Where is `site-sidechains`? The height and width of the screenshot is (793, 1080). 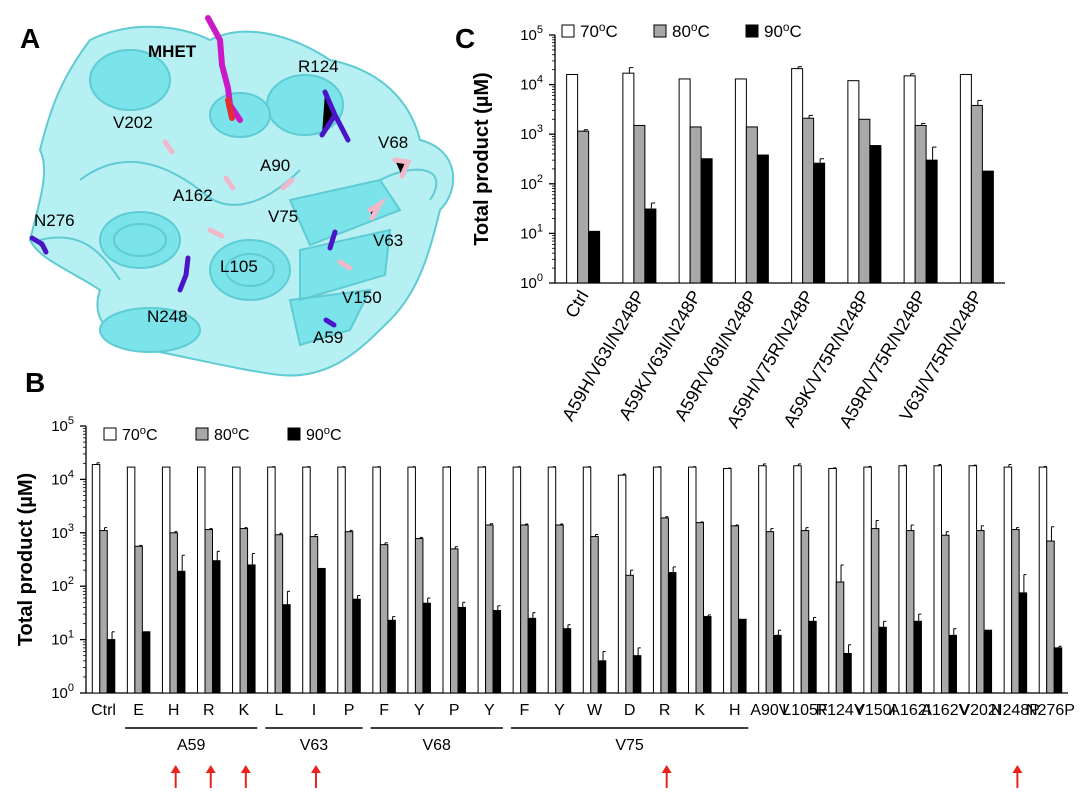 site-sidechains is located at coordinates (287, 205).